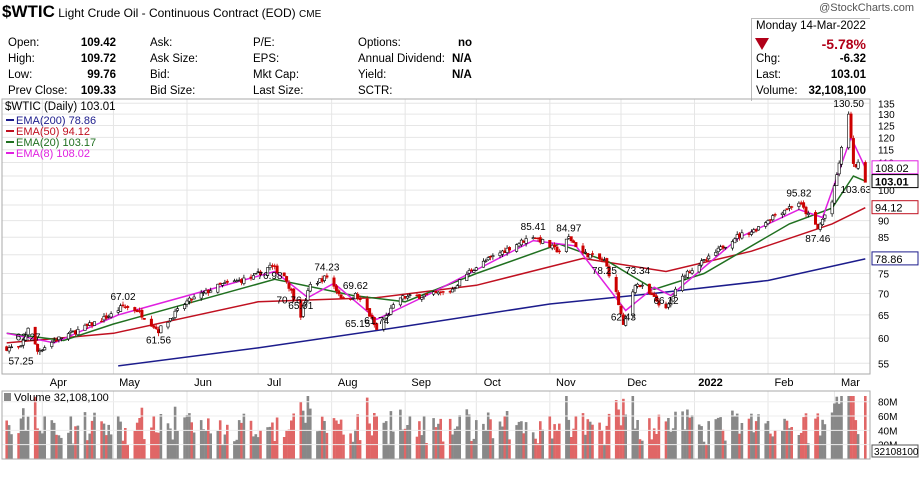 The height and width of the screenshot is (486, 922). Describe the element at coordinates (889, 209) in the screenshot. I see `right-tag-2: 94.12` at that location.